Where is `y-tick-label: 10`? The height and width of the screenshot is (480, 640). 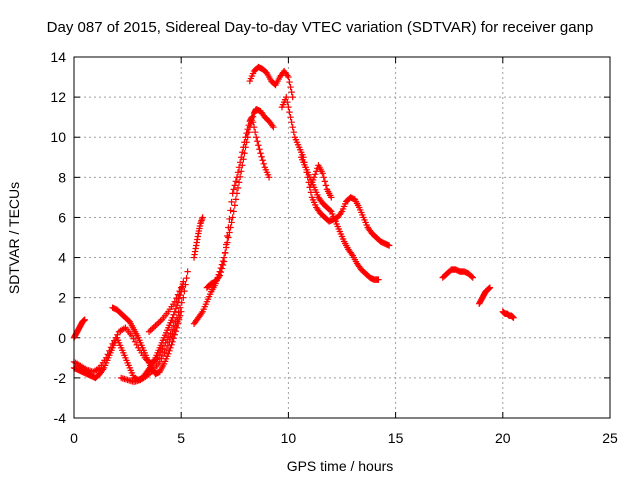 y-tick-label: 10 is located at coordinates (58, 137).